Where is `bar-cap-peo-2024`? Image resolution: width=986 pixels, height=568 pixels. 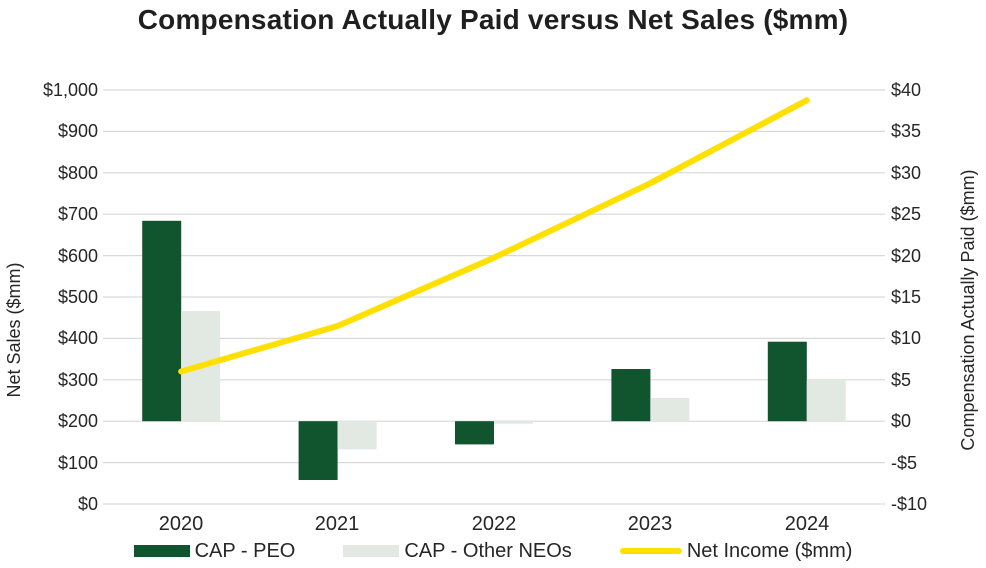 bar-cap-peo-2024 is located at coordinates (787, 381).